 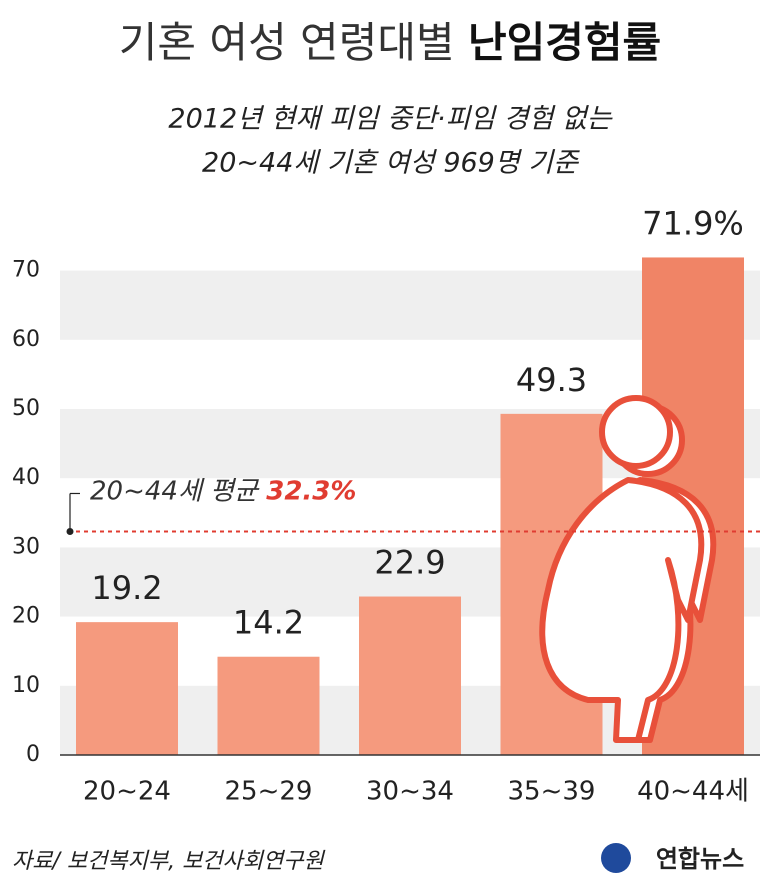 What do you see at coordinates (700, 859) in the screenshot?
I see `logo: 연합뉴스` at bounding box center [700, 859].